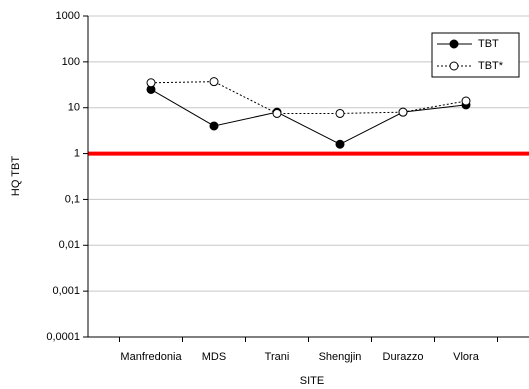  What do you see at coordinates (71, 62) in the screenshot?
I see `y-tick-label: 100` at bounding box center [71, 62].